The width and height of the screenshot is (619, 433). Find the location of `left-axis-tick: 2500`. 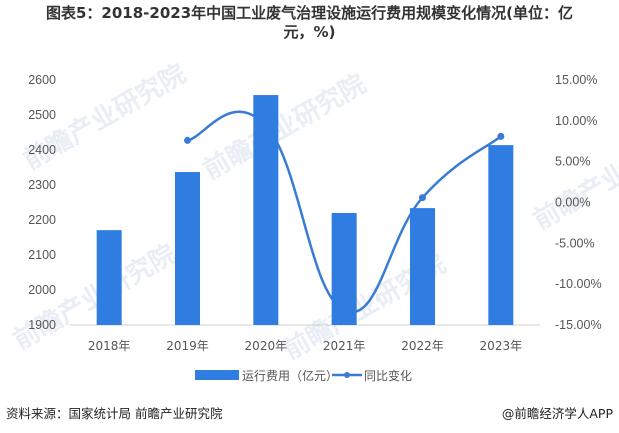

left-axis-tick: 2500 is located at coordinates (42, 115).